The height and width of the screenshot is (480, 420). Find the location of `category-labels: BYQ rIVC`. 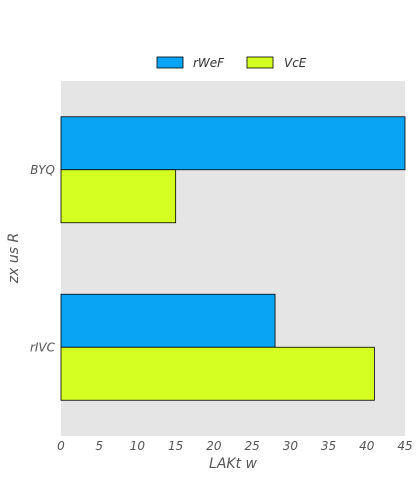

category-labels: BYQ rIVC is located at coordinates (43, 259).